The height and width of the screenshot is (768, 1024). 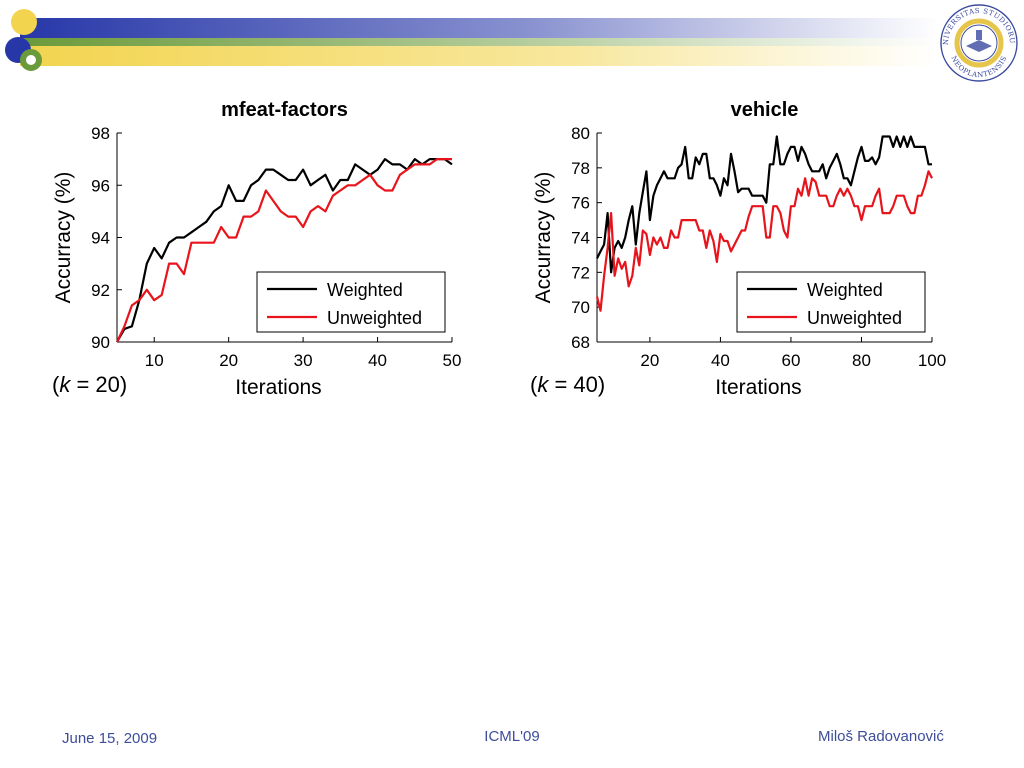 What do you see at coordinates (100, 133) in the screenshot?
I see `y-tick-label: 98` at bounding box center [100, 133].